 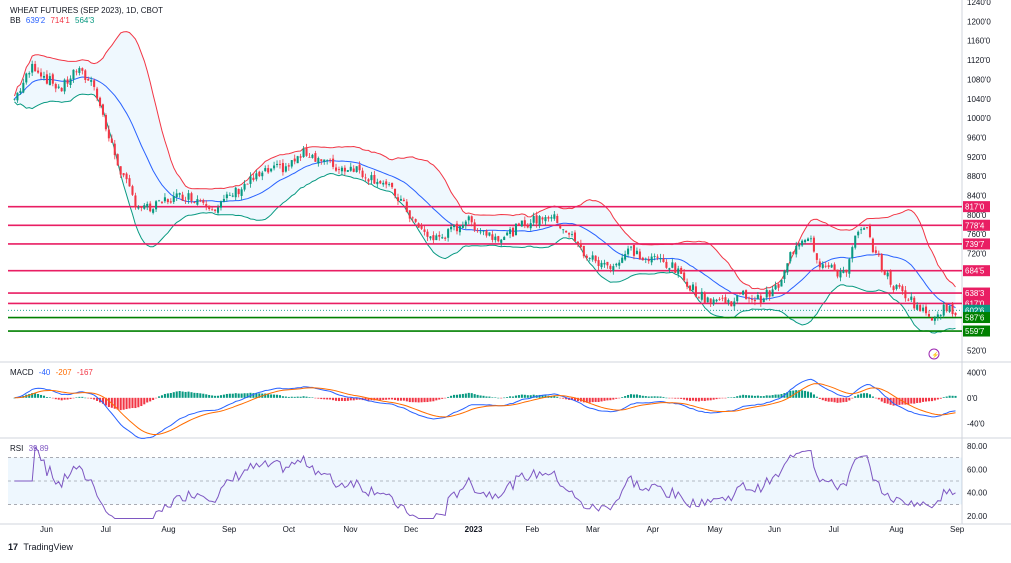 What do you see at coordinates (979, 3) in the screenshot?
I see `price-tick-label-0: 1240'0` at bounding box center [979, 3].